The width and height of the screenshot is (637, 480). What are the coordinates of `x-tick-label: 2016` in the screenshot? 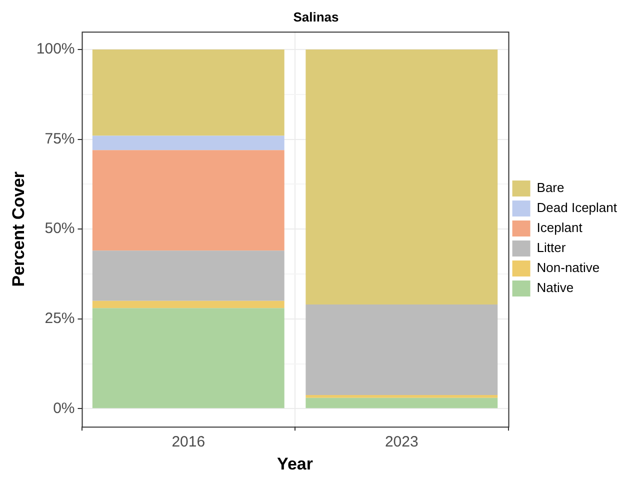 It's located at (189, 442).